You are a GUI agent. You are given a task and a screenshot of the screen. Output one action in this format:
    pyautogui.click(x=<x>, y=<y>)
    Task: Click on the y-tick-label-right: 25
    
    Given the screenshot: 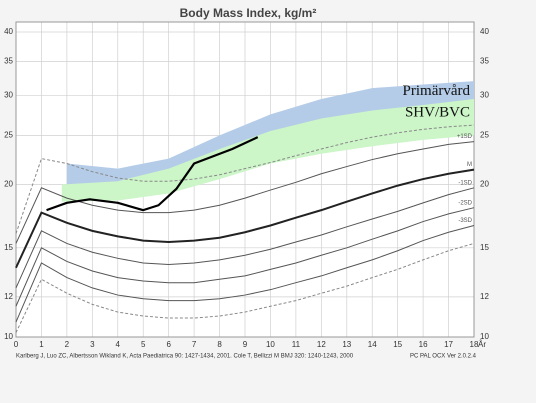 What is the action you would take?
    pyautogui.click(x=484, y=135)
    